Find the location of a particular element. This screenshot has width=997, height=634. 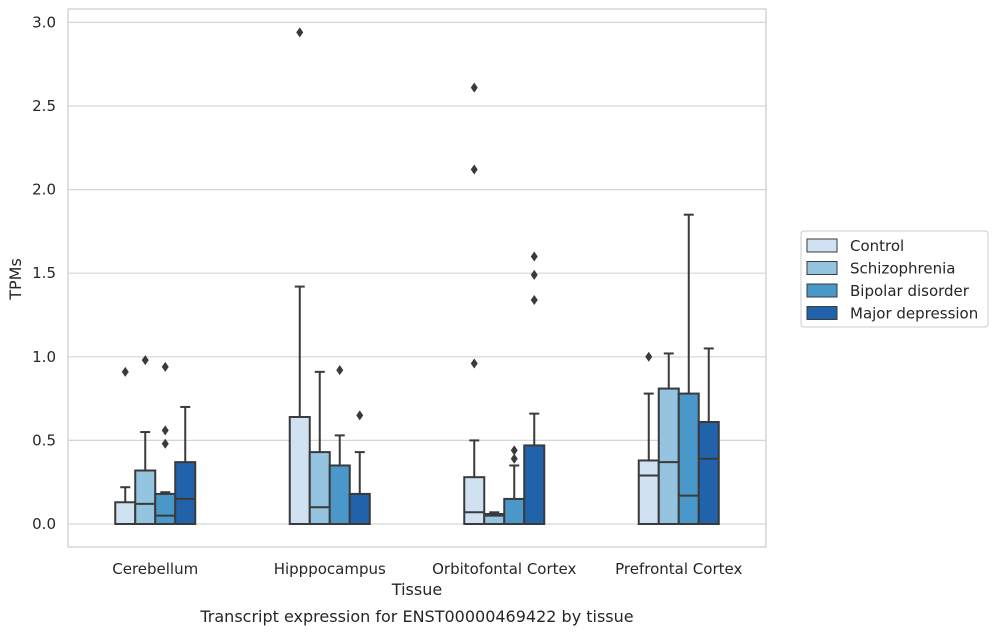

legend-frame is located at coordinates (894, 279).